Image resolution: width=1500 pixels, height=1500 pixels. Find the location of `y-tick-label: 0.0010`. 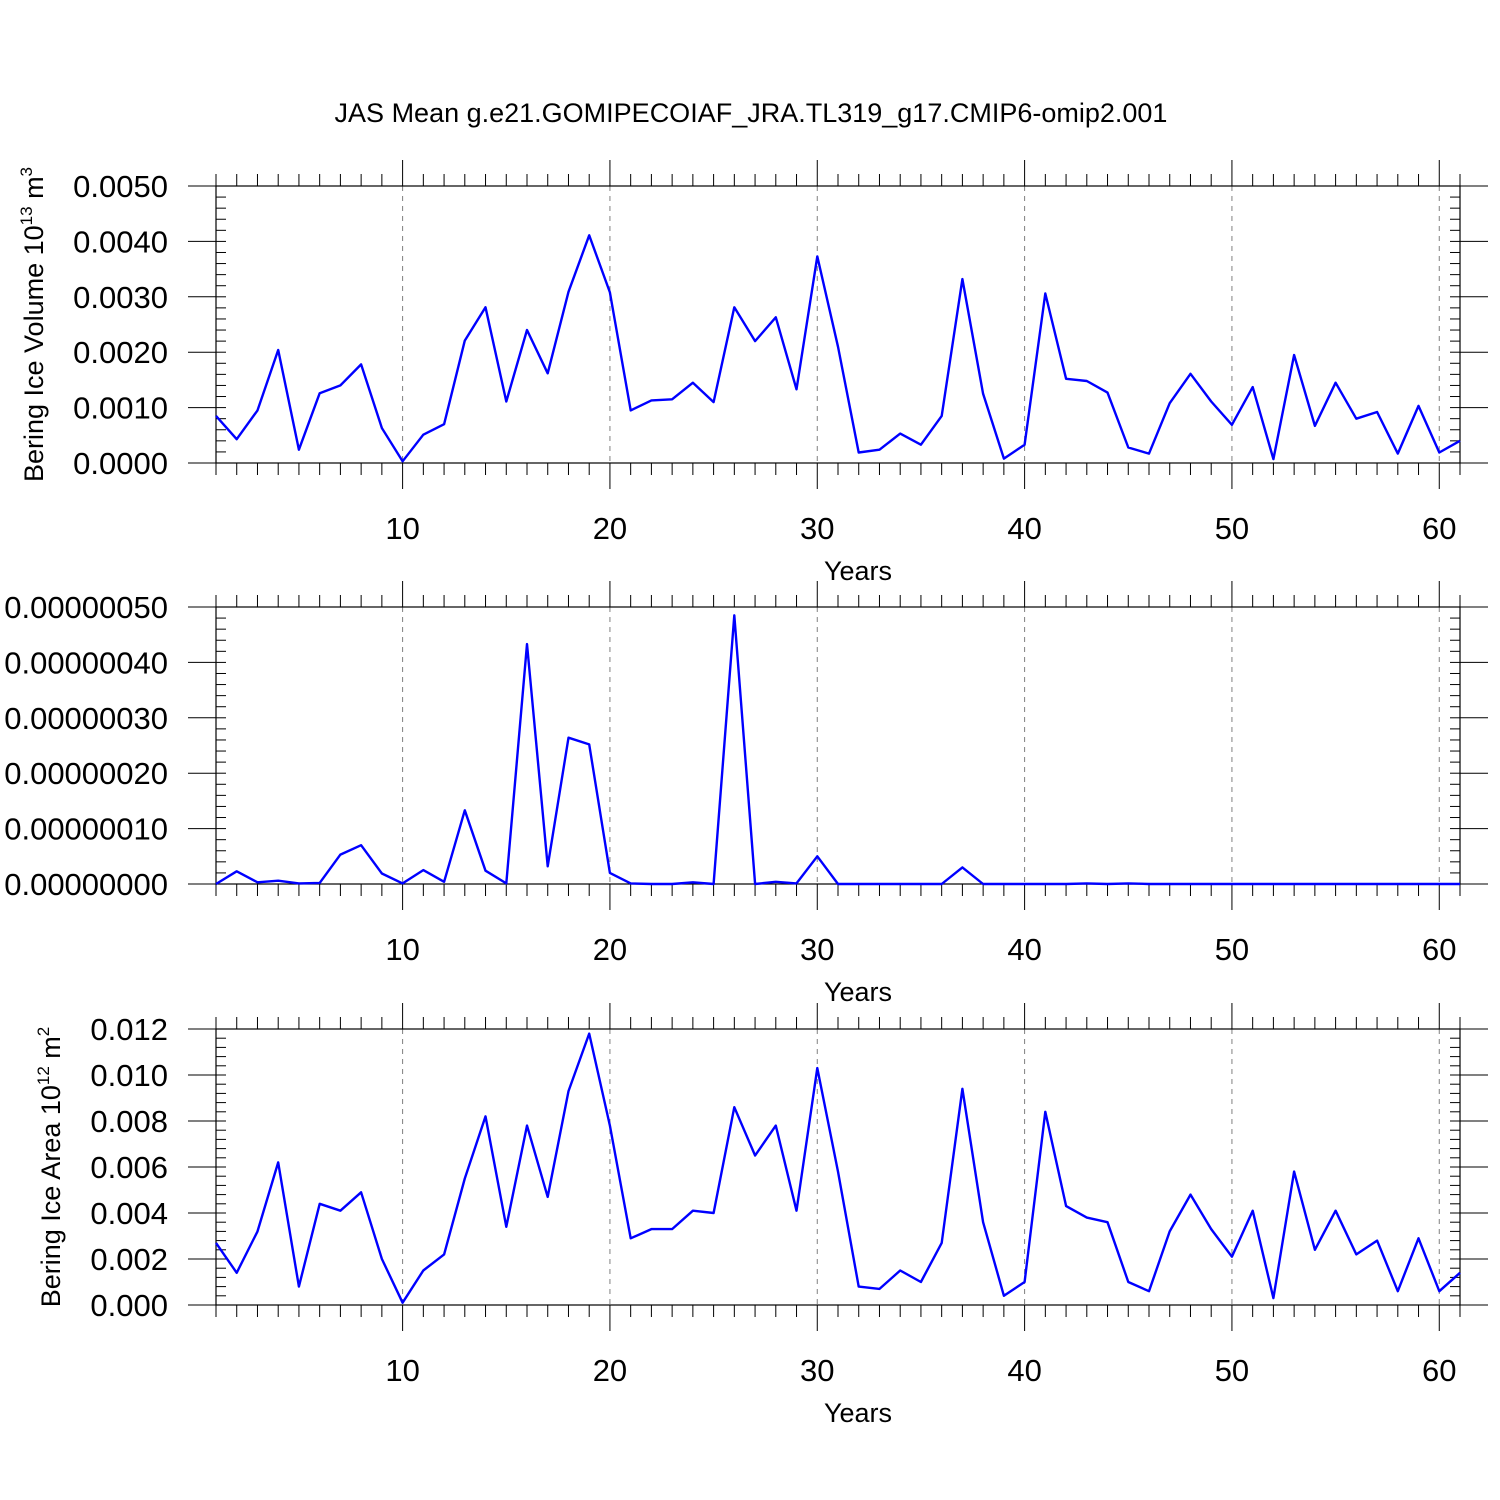

y-tick-label: 0.0010 is located at coordinates (120, 408).